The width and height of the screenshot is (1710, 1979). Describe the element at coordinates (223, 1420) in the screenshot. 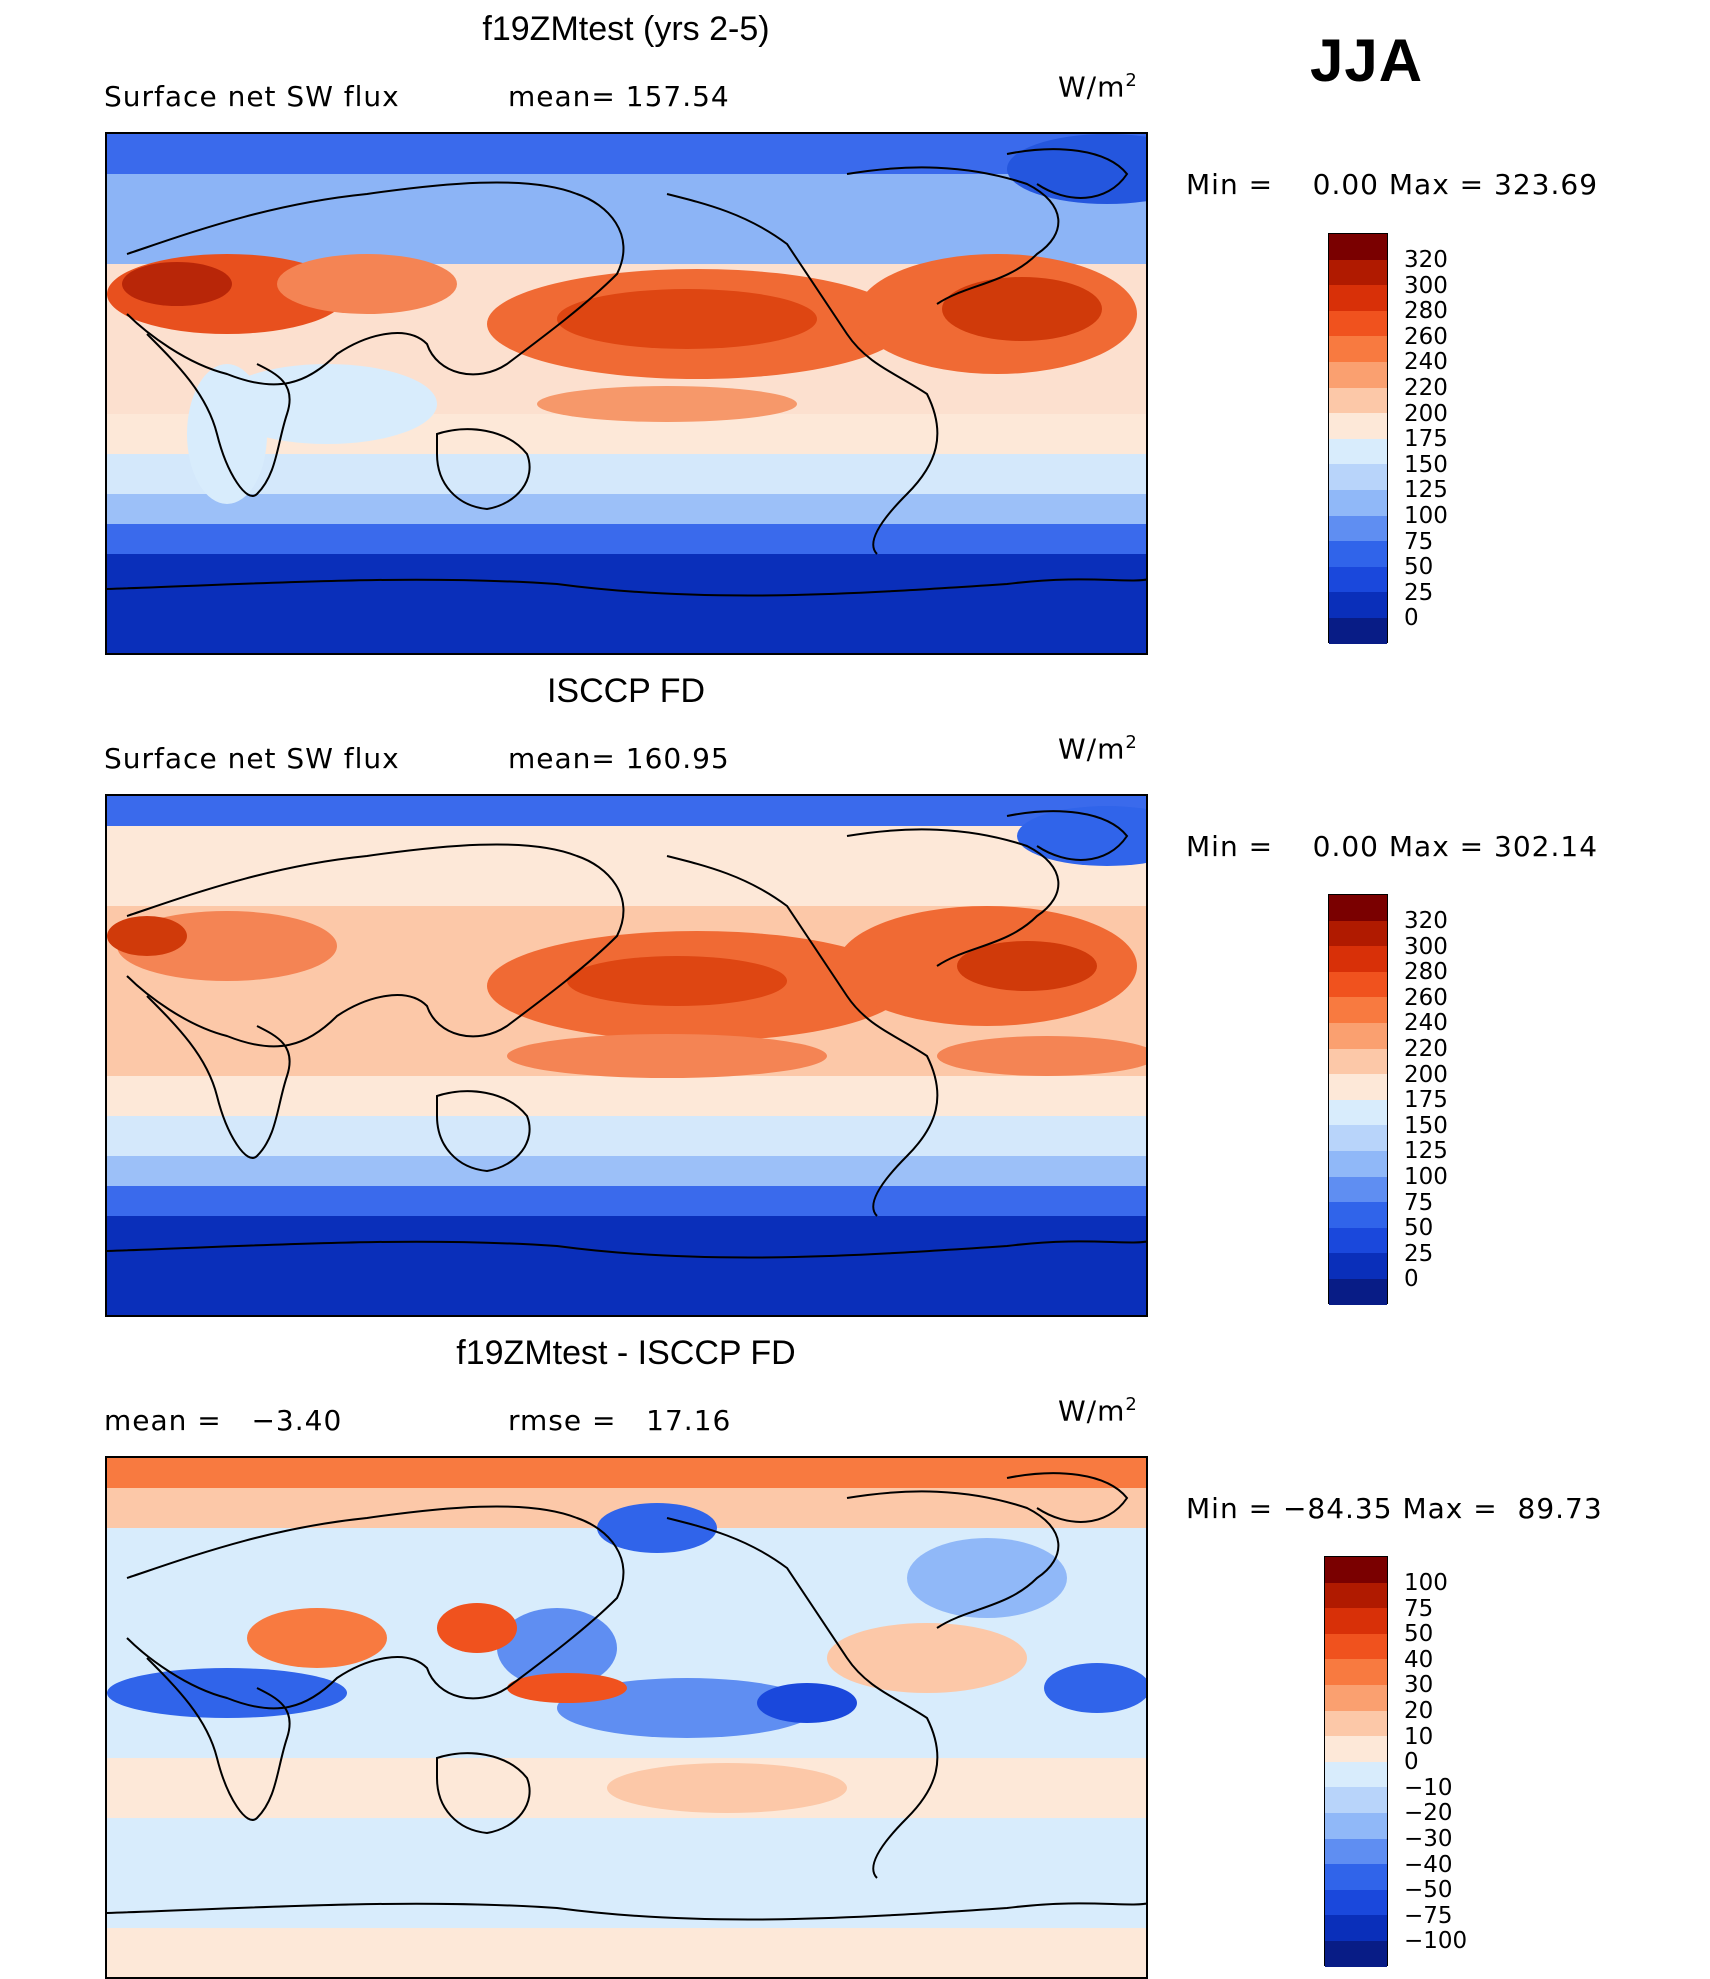

I see `panel-3-mean-label: mean = −3.40` at that location.